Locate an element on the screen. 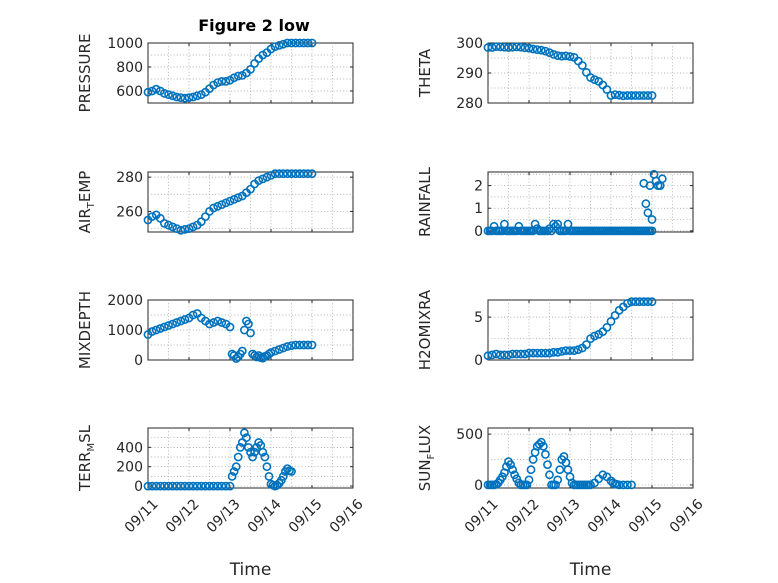  x-tick-label: 09/16 is located at coordinates (347, 516).